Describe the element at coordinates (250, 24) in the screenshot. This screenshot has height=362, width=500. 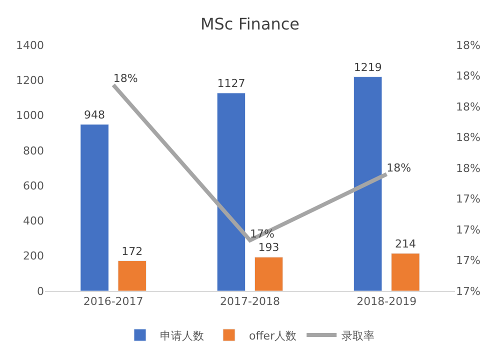
I see `chart-title: MSc Finance` at that location.